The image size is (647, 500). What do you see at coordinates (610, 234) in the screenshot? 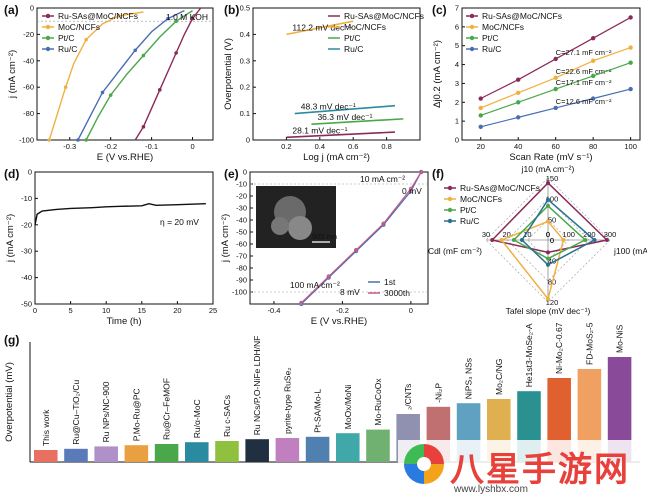
I see `radar-tick-label: 300` at bounding box center [610, 234].